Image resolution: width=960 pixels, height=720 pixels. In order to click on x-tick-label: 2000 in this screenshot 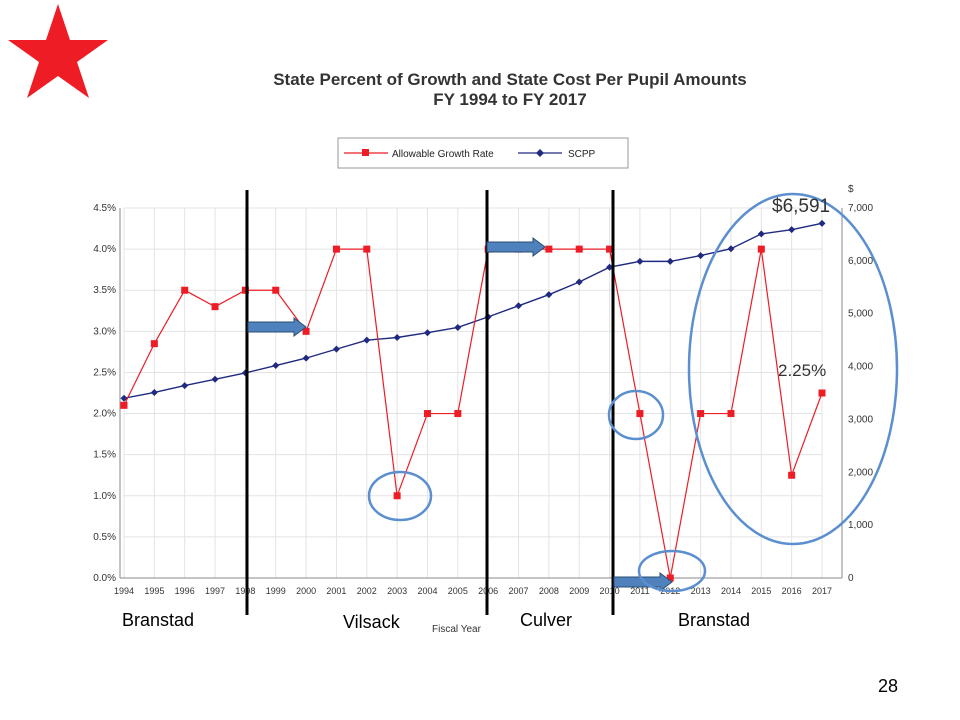, I will do `click(306, 591)`.